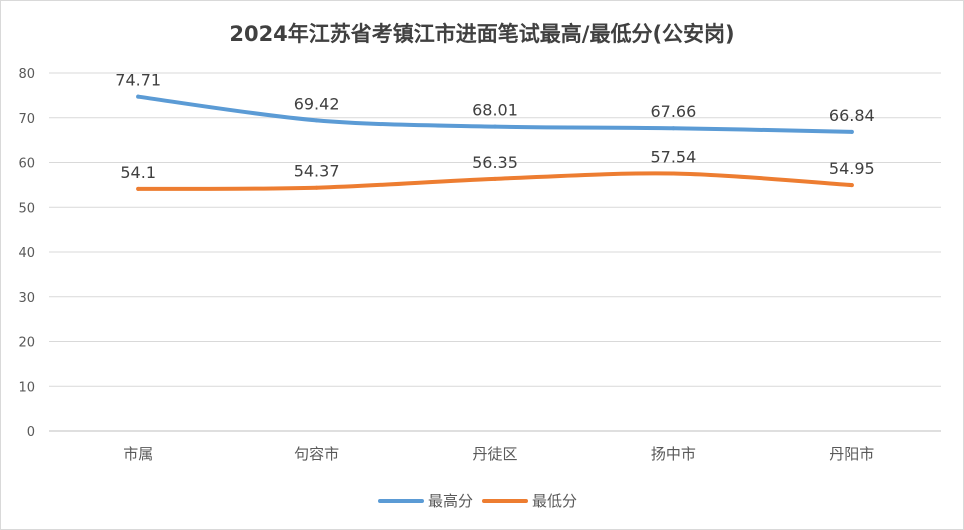 Image resolution: width=964 pixels, height=530 pixels. I want to click on data-label: 66.84, so click(852, 115).